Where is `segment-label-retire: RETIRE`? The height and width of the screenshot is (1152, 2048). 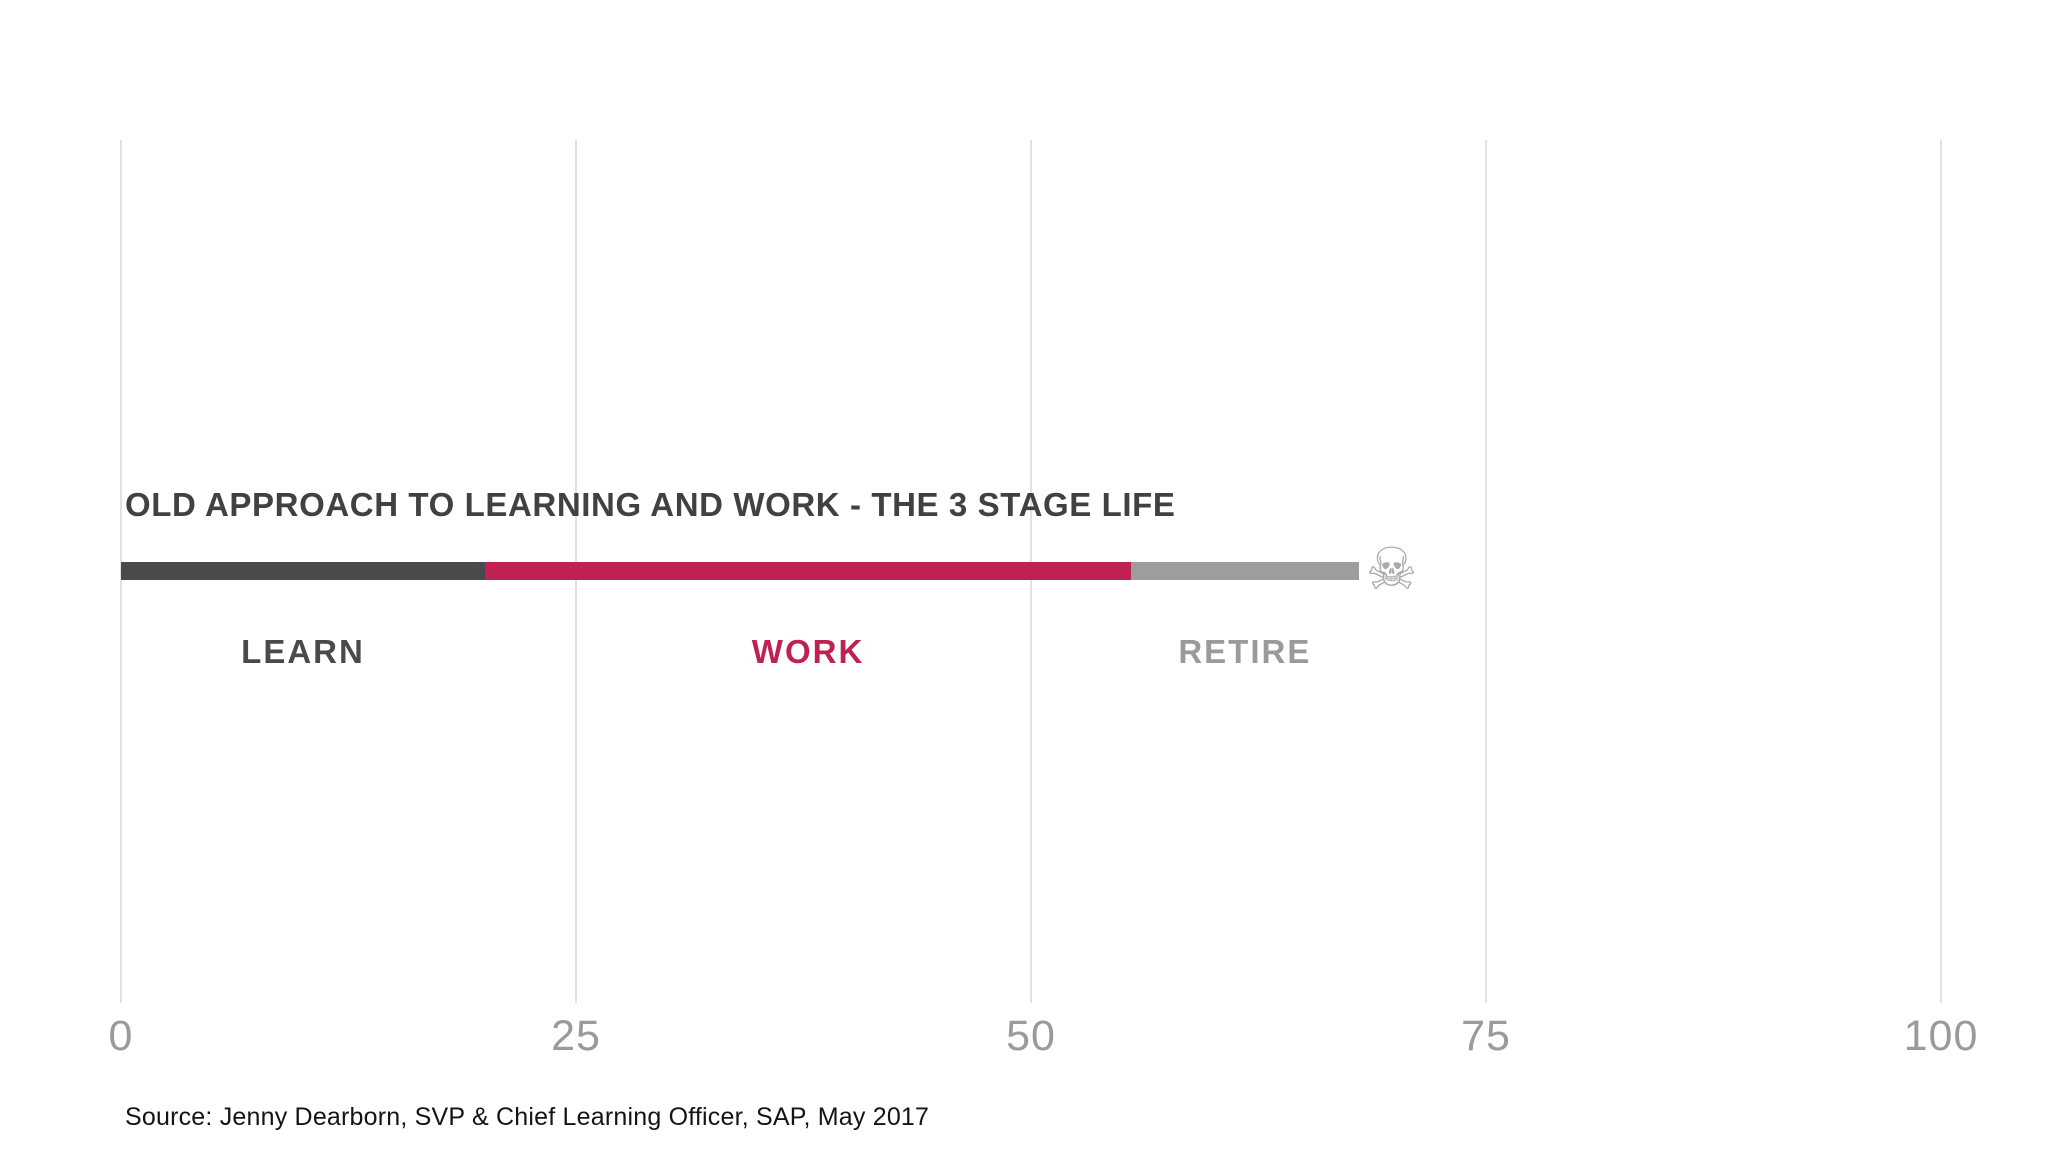 segment-label-retire: RETIRE is located at coordinates (1245, 651).